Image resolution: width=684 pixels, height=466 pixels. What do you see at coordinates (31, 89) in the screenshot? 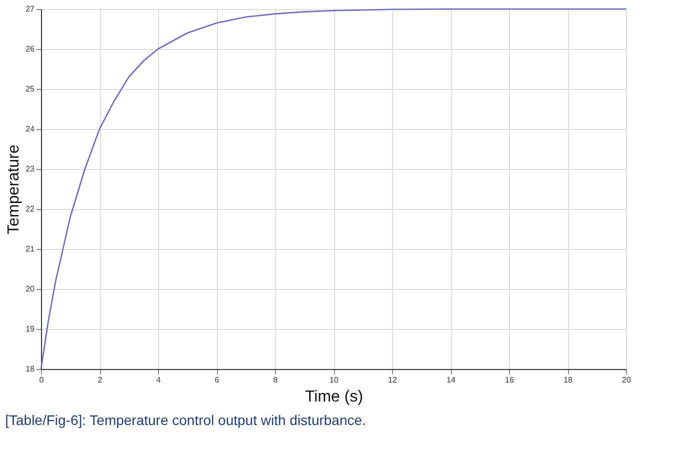
I see `y-tick-label: 25` at bounding box center [31, 89].